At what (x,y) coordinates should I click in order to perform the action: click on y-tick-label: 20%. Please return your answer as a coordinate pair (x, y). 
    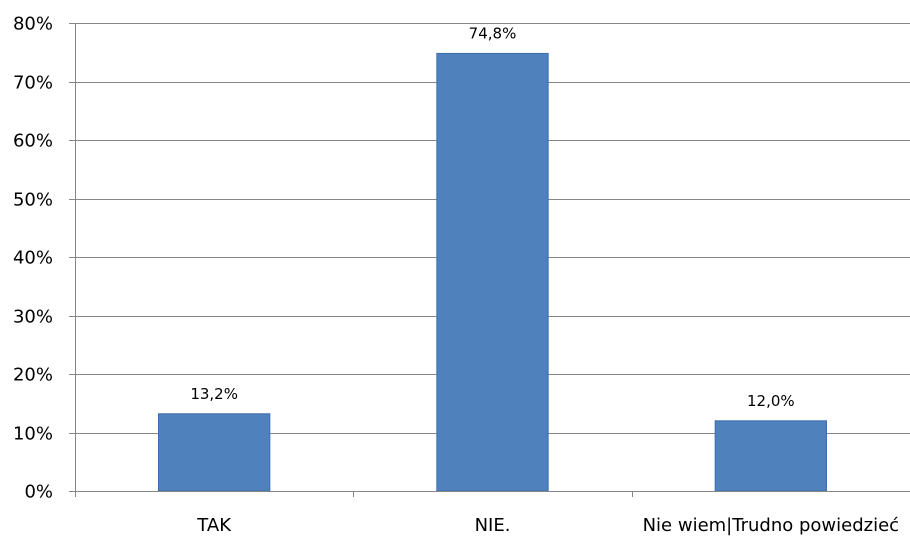
    Looking at the image, I should click on (33, 375).